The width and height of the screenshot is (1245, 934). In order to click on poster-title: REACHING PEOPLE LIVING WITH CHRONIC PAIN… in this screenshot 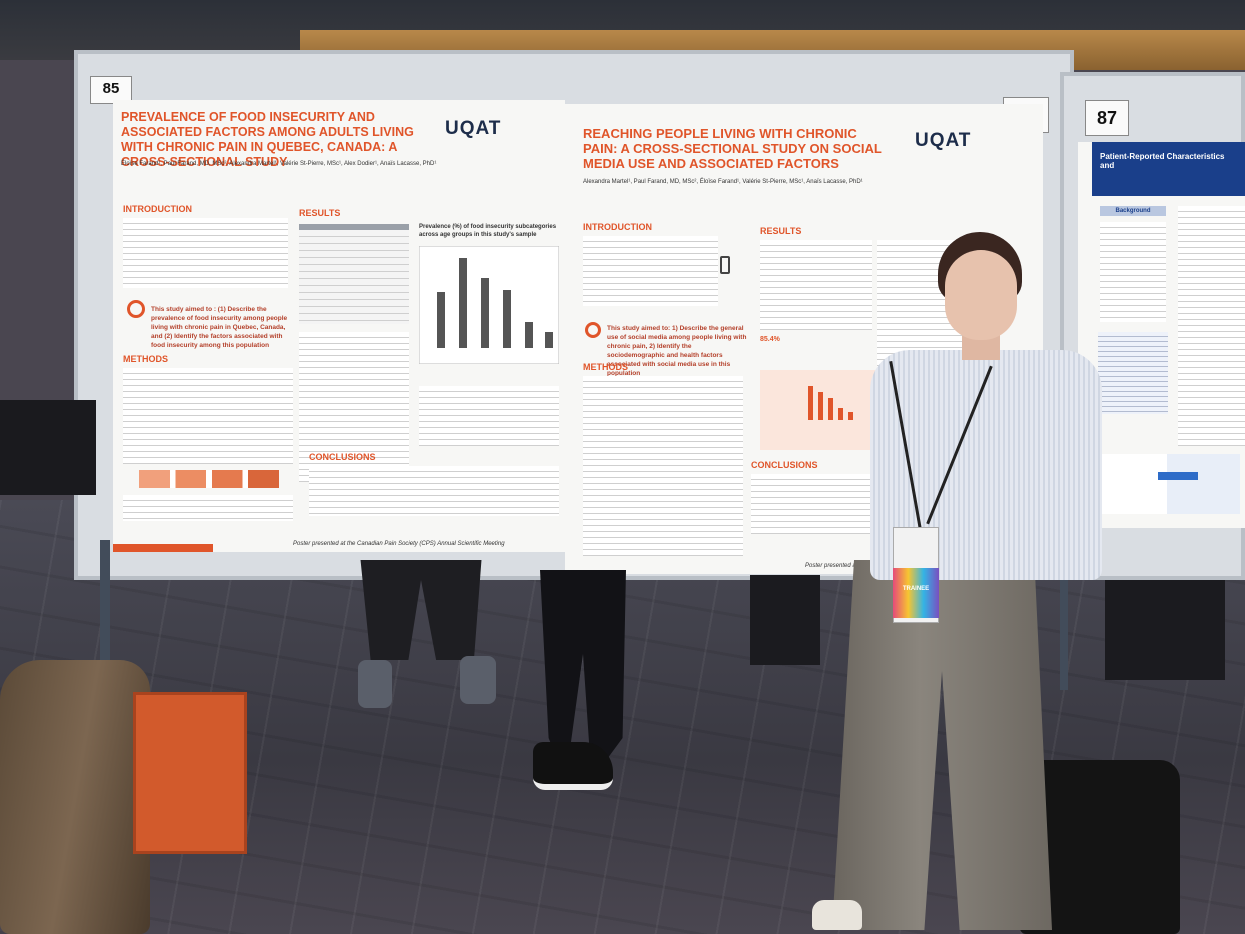, I will do `click(732, 148)`.